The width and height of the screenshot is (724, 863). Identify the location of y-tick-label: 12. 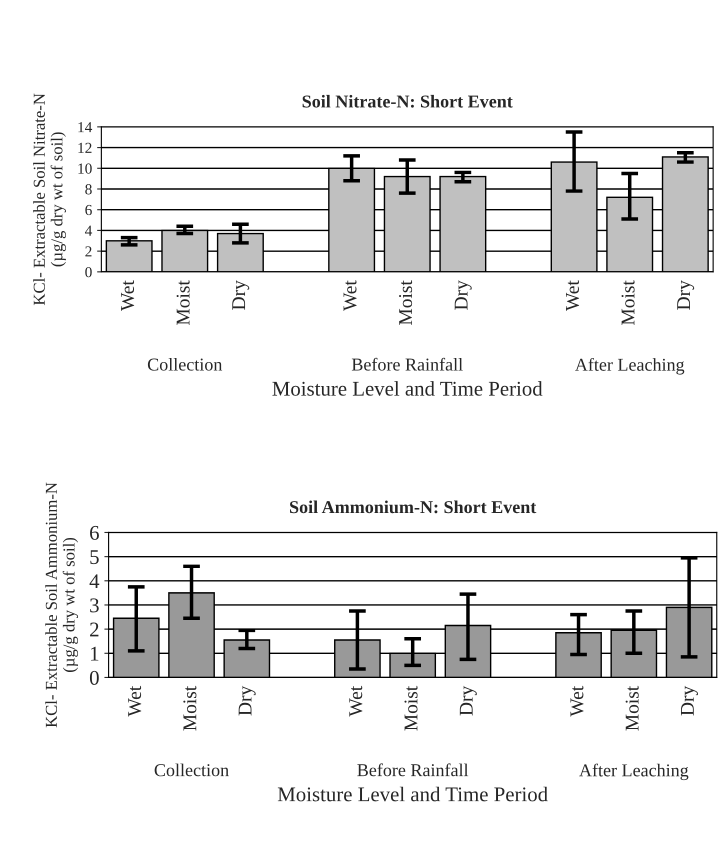
(85, 147).